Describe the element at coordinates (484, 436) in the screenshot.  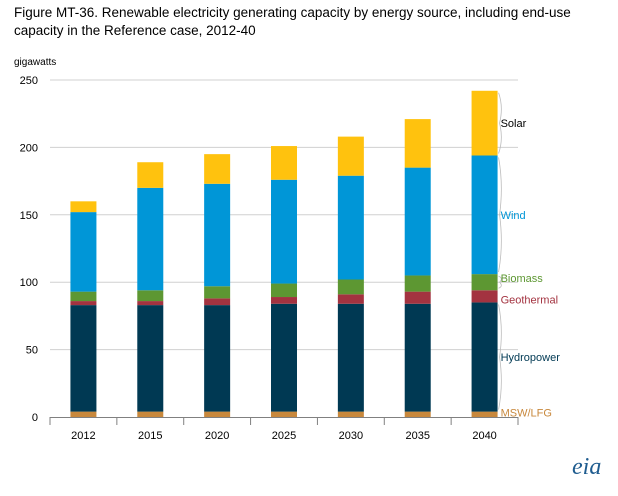
I see `x-tick-label-2040: 2040` at that location.